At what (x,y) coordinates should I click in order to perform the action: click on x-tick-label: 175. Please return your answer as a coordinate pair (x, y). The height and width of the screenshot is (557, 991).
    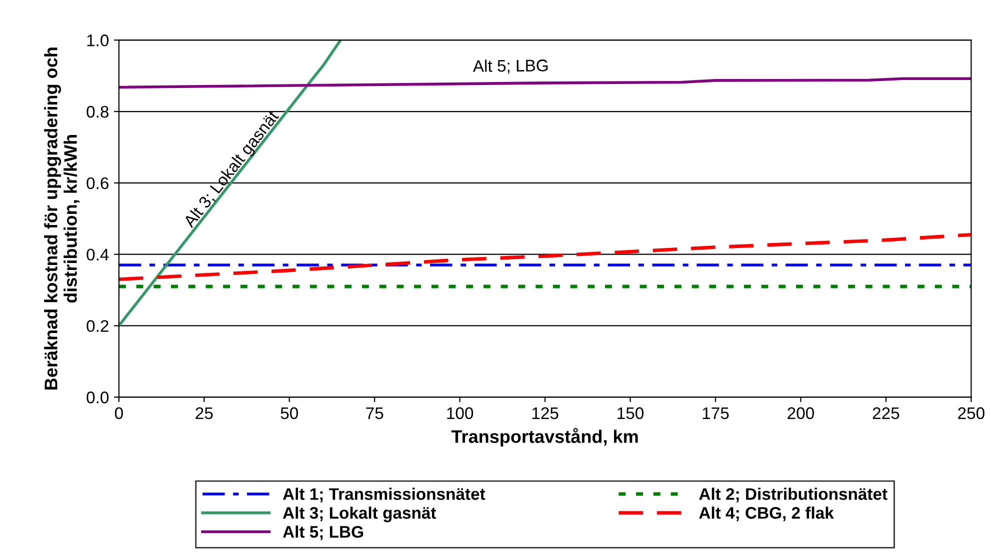
    Looking at the image, I should click on (715, 413).